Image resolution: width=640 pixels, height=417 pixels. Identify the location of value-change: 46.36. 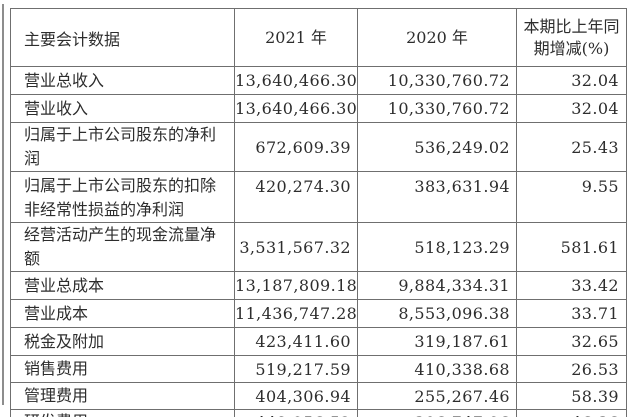
(571, 413).